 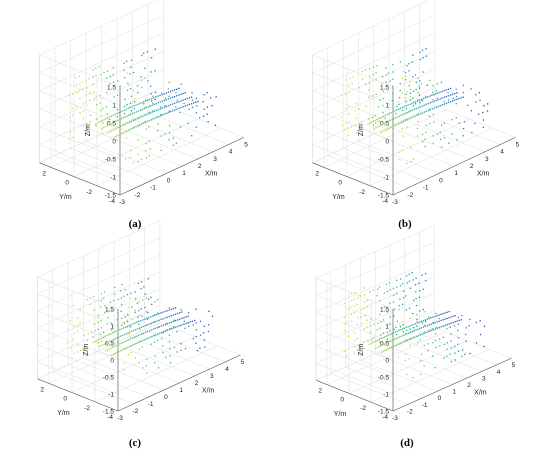 I want to click on x-tick-label: -2, so click(x=410, y=195).